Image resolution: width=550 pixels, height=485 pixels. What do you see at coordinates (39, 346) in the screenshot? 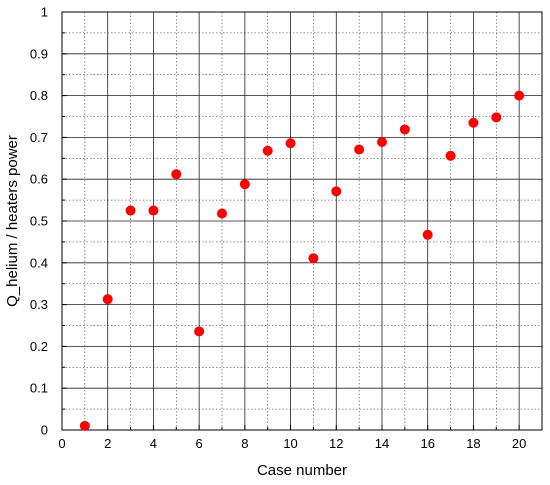
I see `y-tick-label: 0.2` at bounding box center [39, 346].